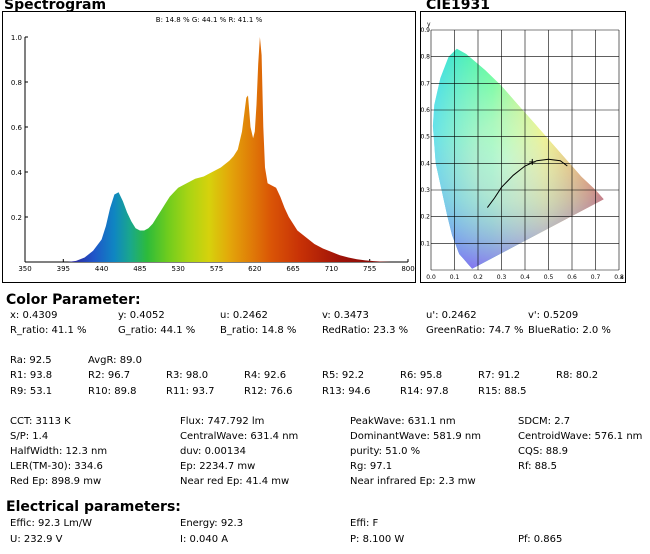  Describe the element at coordinates (254, 269) in the screenshot. I see `spec-x-tick-label: 620` at that location.